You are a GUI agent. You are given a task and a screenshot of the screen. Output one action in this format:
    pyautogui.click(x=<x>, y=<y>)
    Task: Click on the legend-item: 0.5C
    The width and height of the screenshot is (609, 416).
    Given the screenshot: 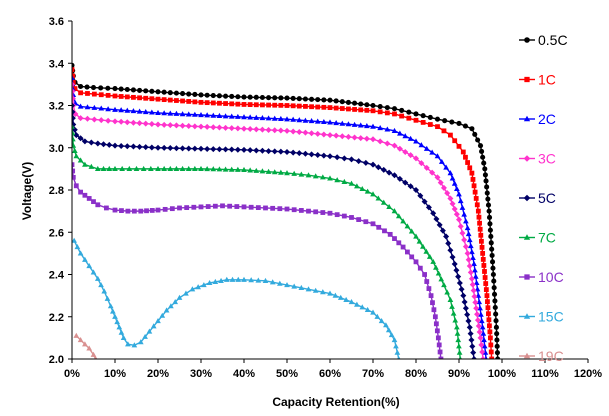 What is the action you would take?
    pyautogui.click(x=543, y=40)
    